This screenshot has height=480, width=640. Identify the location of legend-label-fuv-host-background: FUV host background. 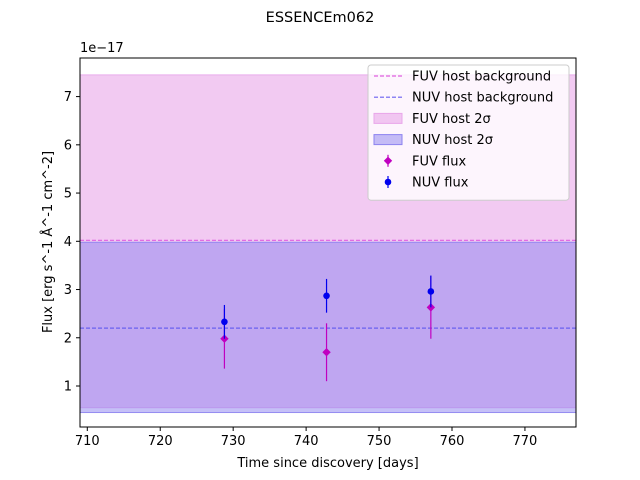
(481, 77).